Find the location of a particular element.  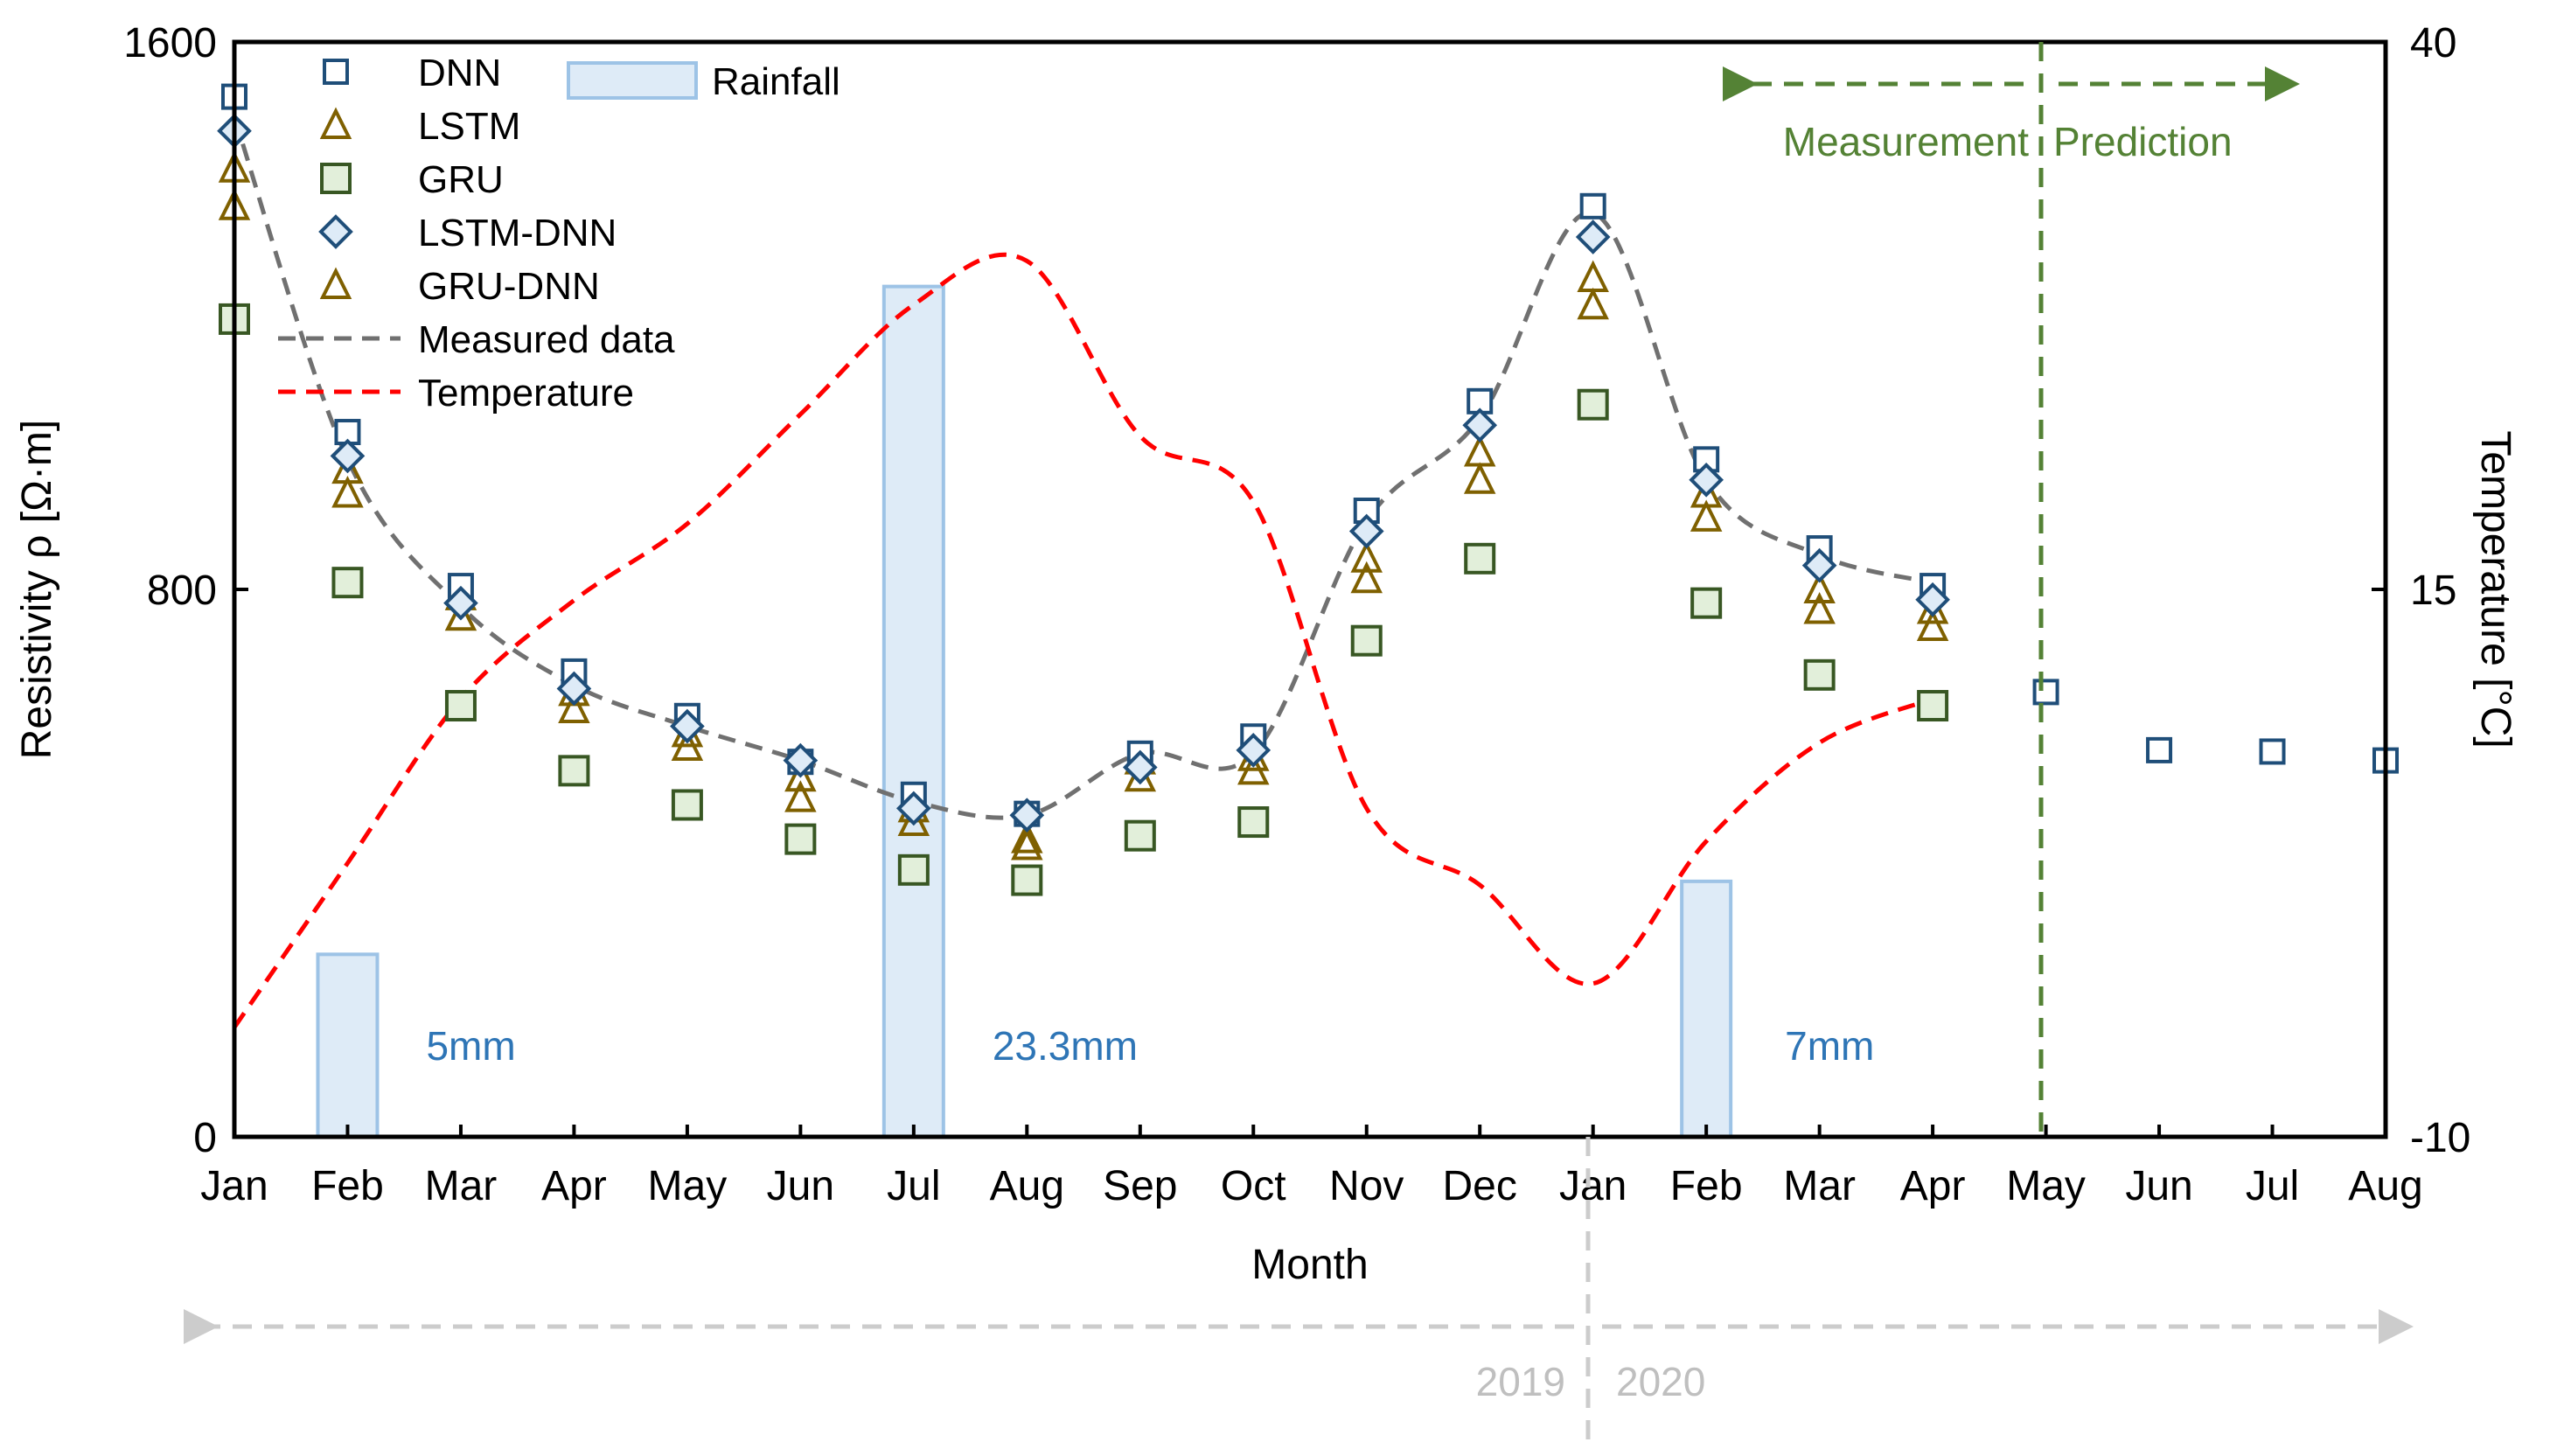

x-tick-label: Oct is located at coordinates (1253, 1186).